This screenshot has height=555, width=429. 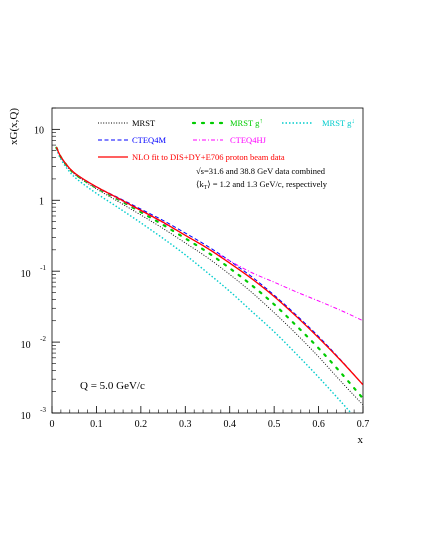 I want to click on x-tick-label: 0.3, so click(x=185, y=424).